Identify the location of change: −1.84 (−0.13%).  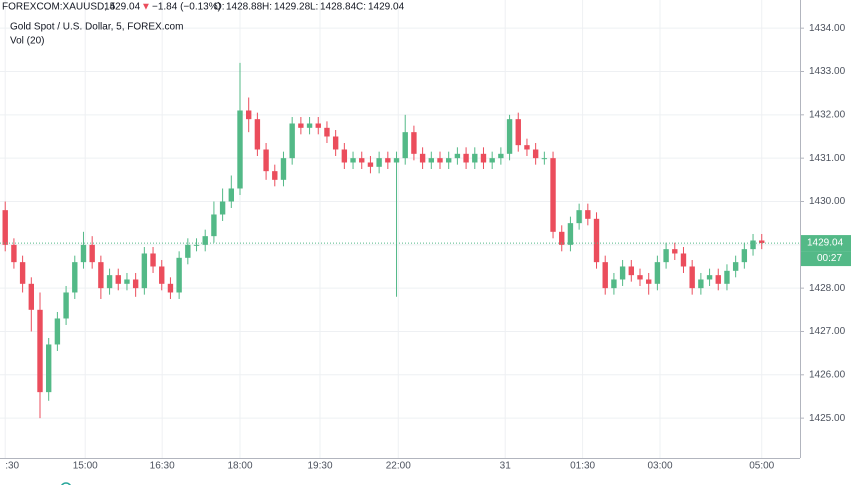
(186, 7).